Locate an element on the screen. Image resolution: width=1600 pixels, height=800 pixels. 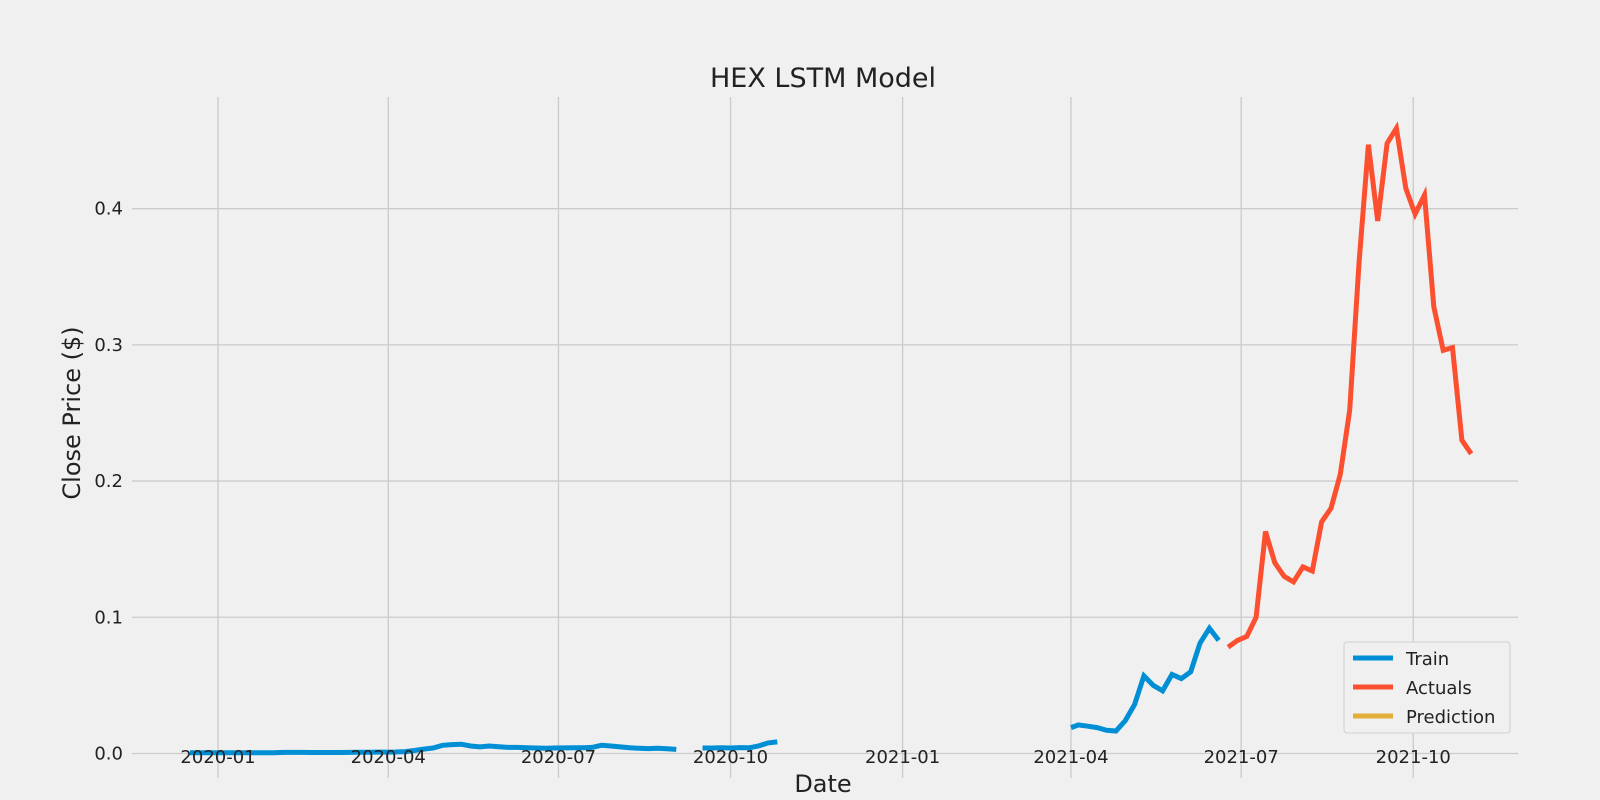
chart-title: HEX LSTM Model is located at coordinates (823, 78).